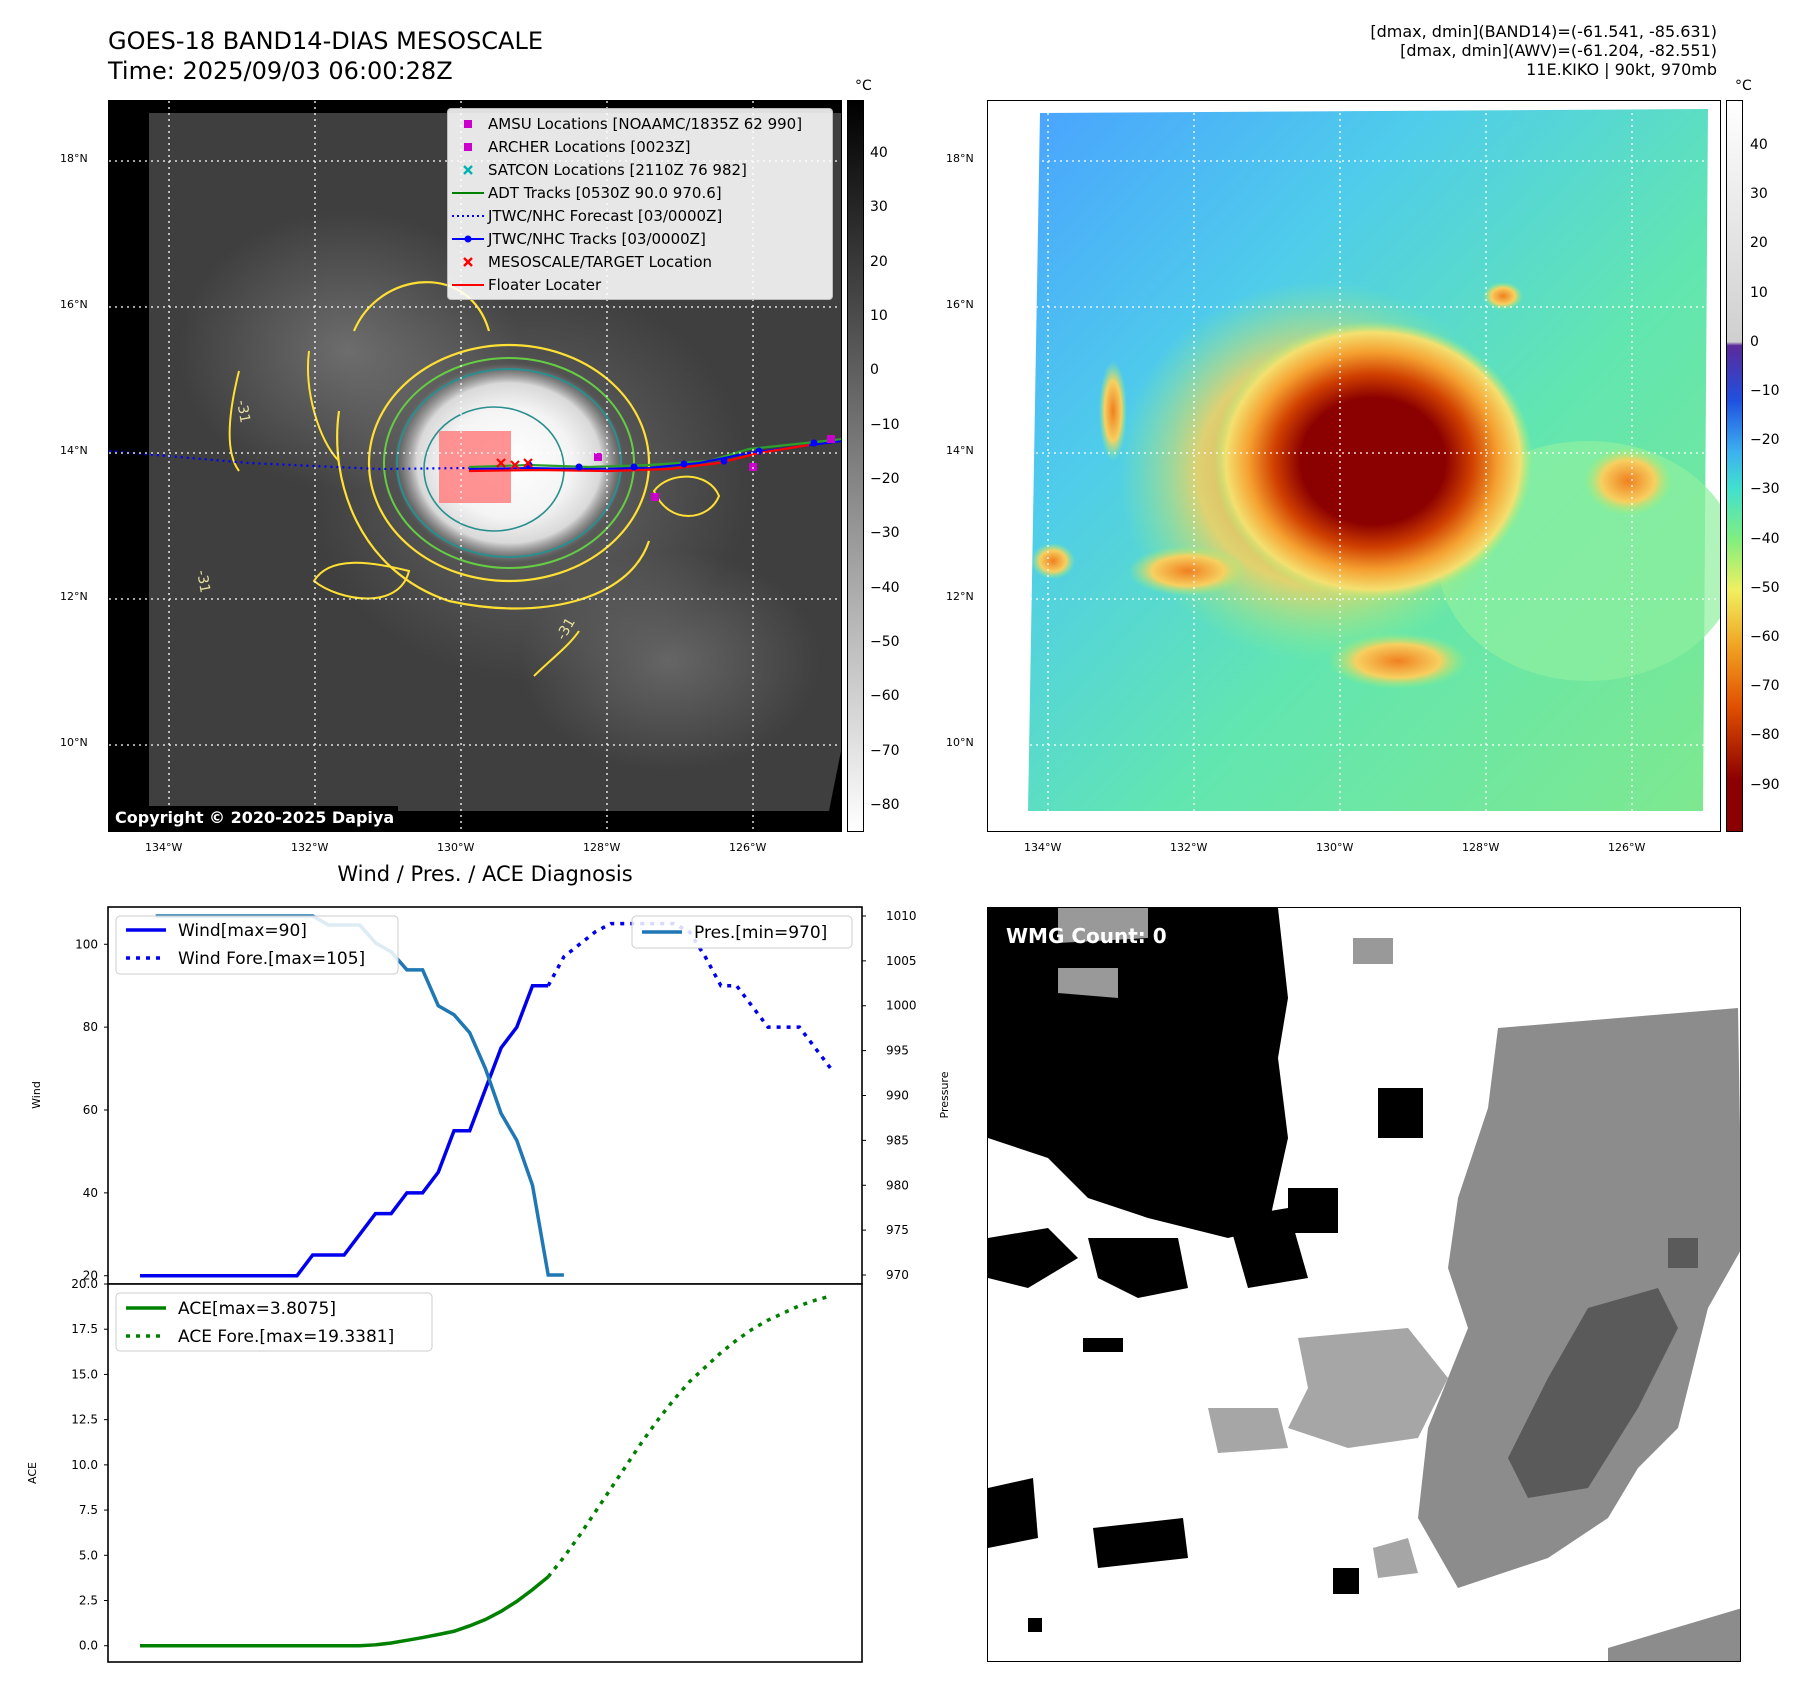 The width and height of the screenshot is (1801, 1690). I want to click on legend-item: AMSU Locations [NOAAMC/1835Z 62 990], so click(640, 123).